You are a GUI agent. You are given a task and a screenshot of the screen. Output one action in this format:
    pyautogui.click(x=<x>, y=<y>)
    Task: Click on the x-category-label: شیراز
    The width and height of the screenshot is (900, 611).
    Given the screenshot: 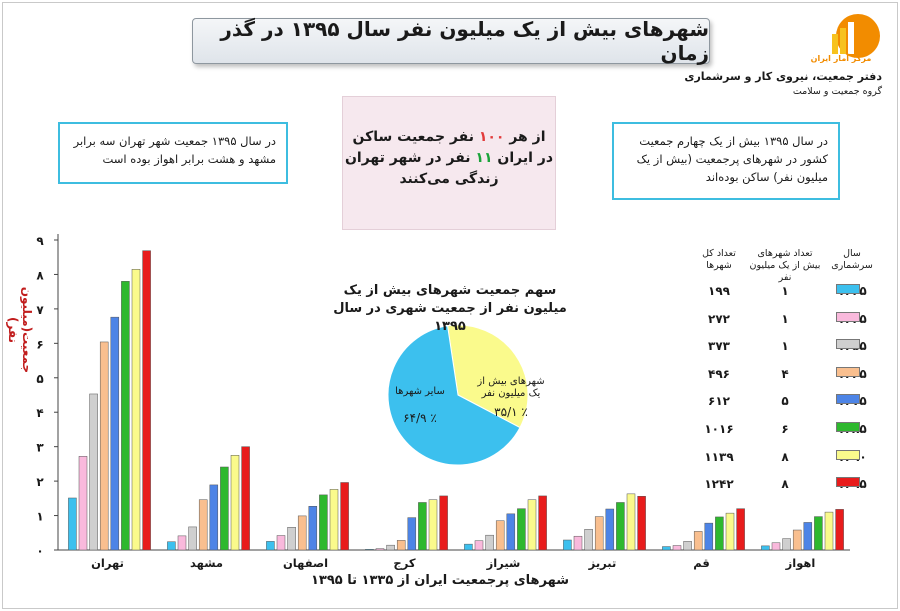 What is the action you would take?
    pyautogui.click(x=503, y=563)
    